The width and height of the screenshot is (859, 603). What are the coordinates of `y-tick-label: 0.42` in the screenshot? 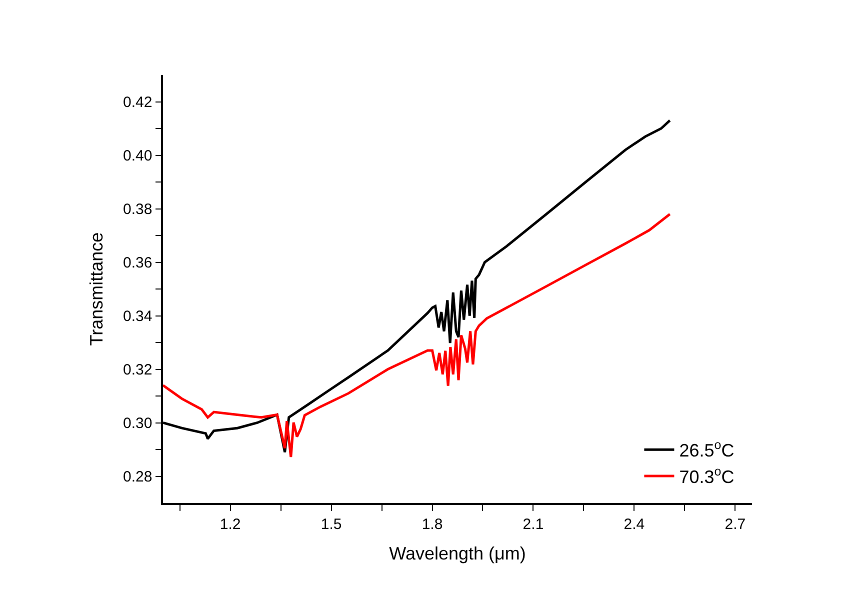 It's located at (137, 102).